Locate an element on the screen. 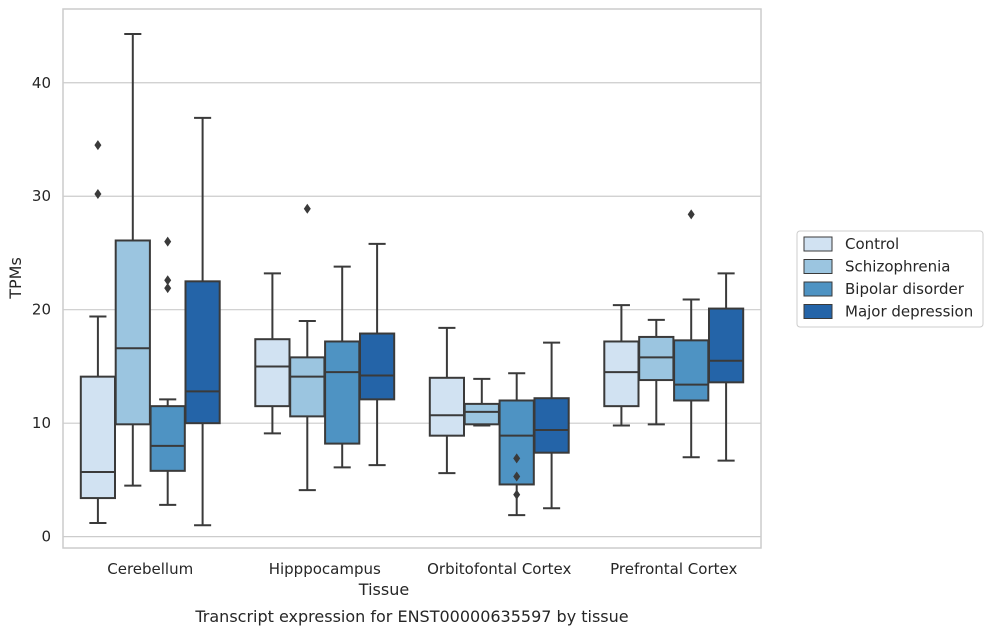  x-axis-label: Tissue is located at coordinates (383, 589).